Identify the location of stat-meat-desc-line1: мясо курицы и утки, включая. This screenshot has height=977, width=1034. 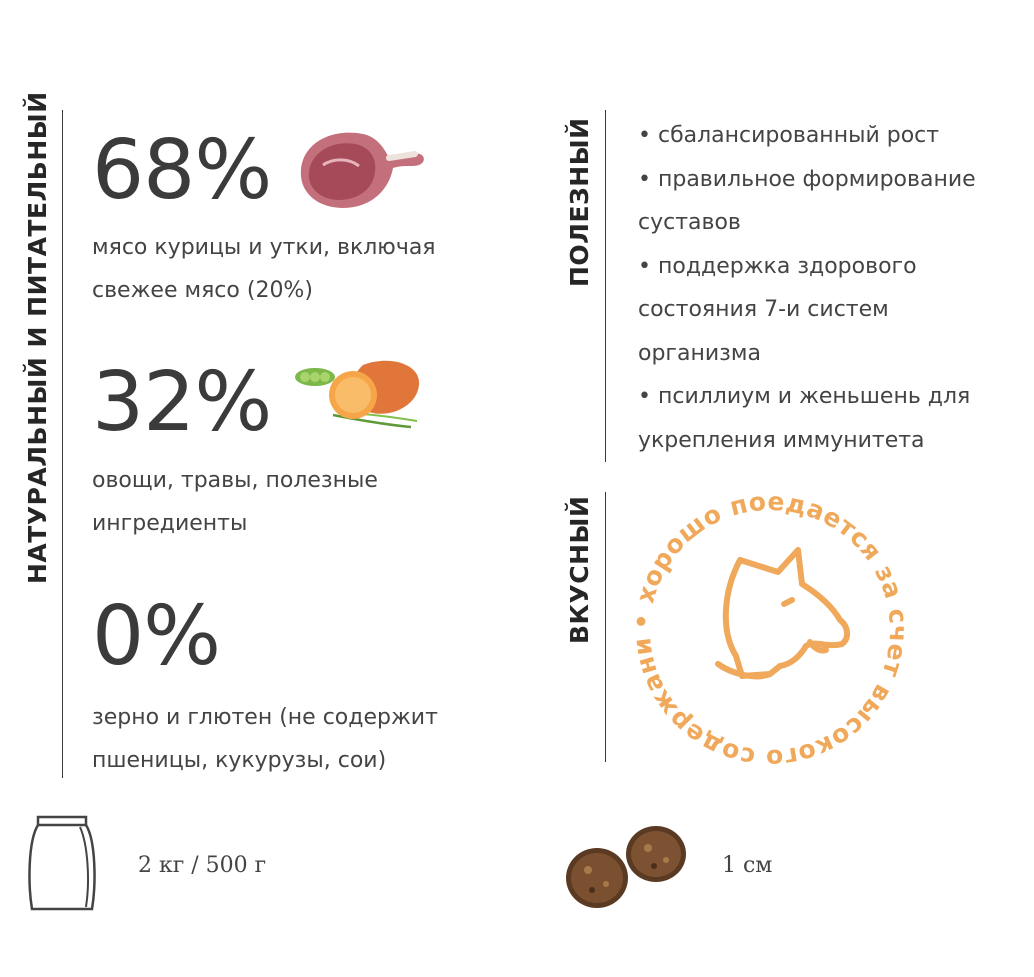
(264, 247).